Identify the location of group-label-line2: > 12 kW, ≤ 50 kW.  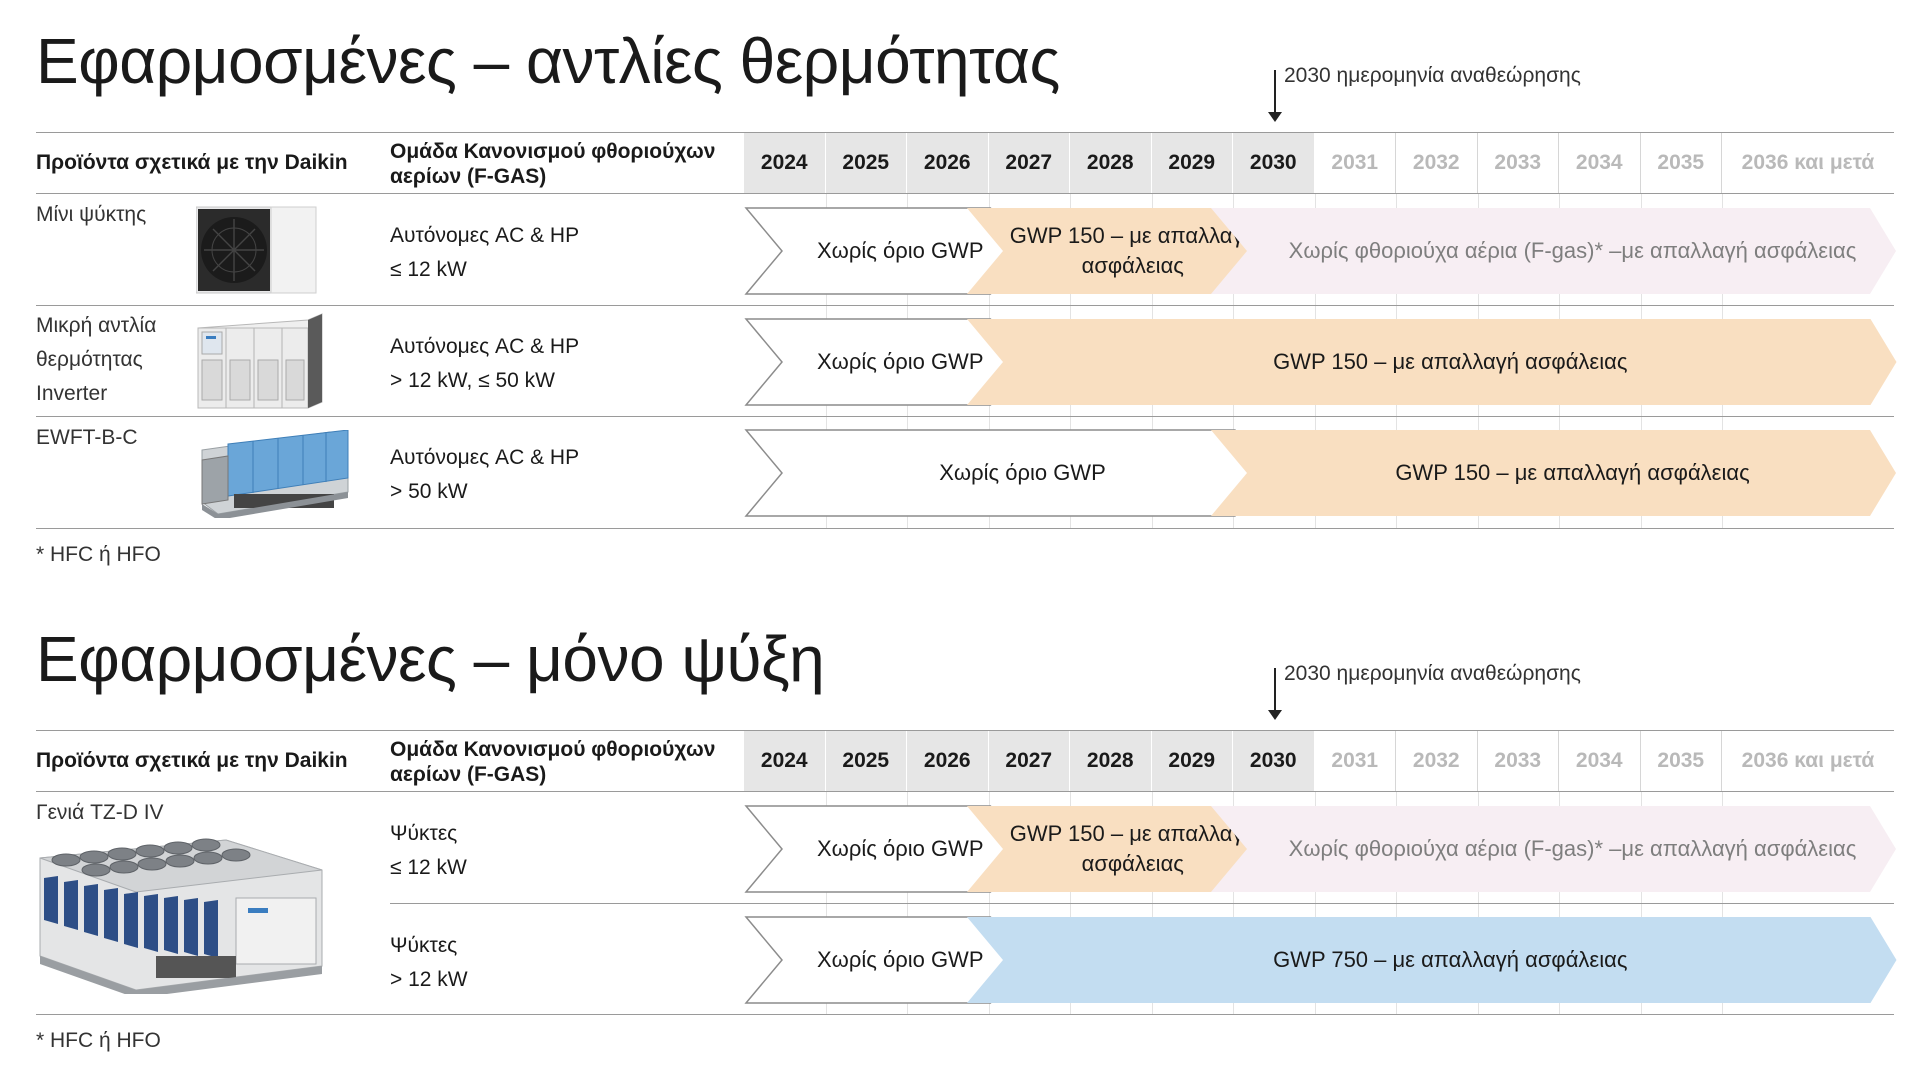
(472, 380).